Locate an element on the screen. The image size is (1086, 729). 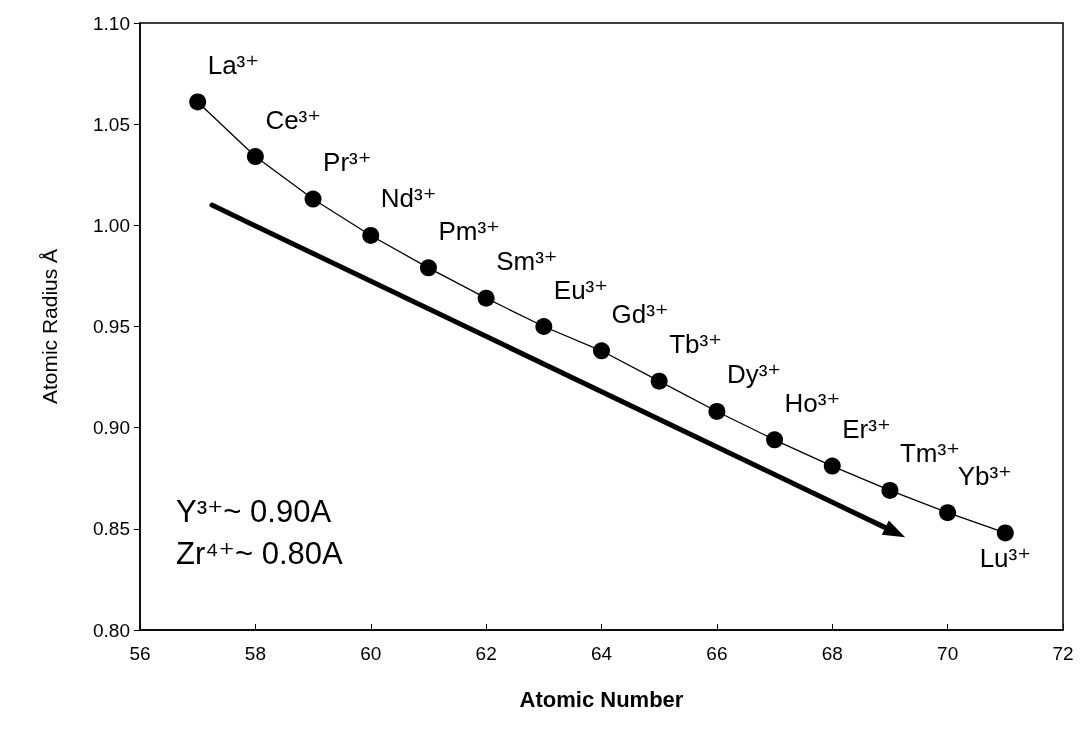
x-tick-label: 56 is located at coordinates (140, 653).